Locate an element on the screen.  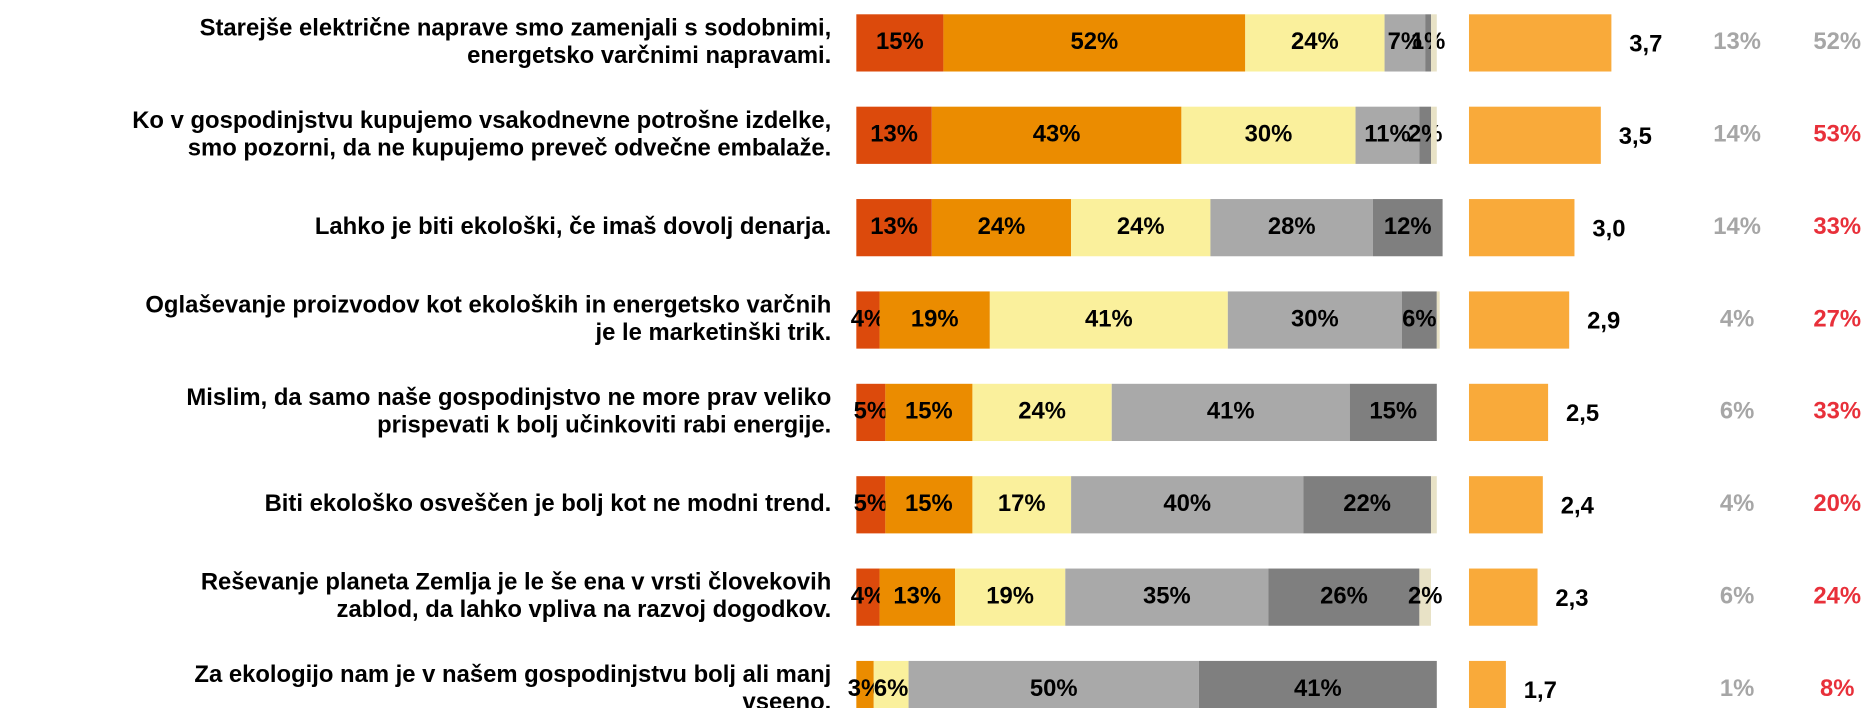
category-label: vseeno. is located at coordinates (787, 698).